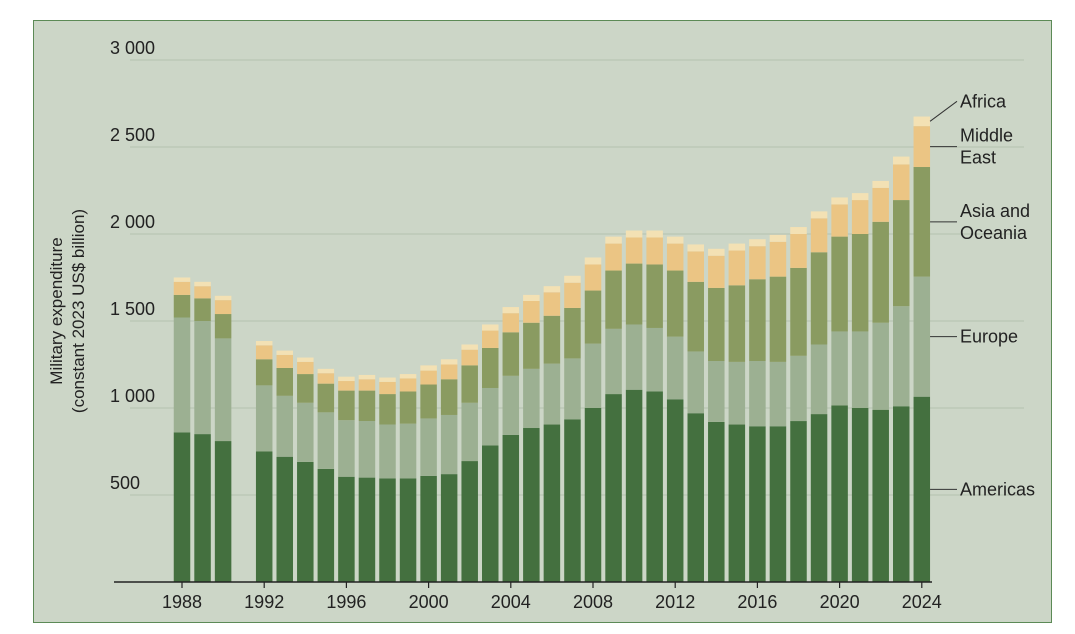  What do you see at coordinates (132, 222) in the screenshot?
I see `y-tick-label-2000: 2 000` at bounding box center [132, 222].